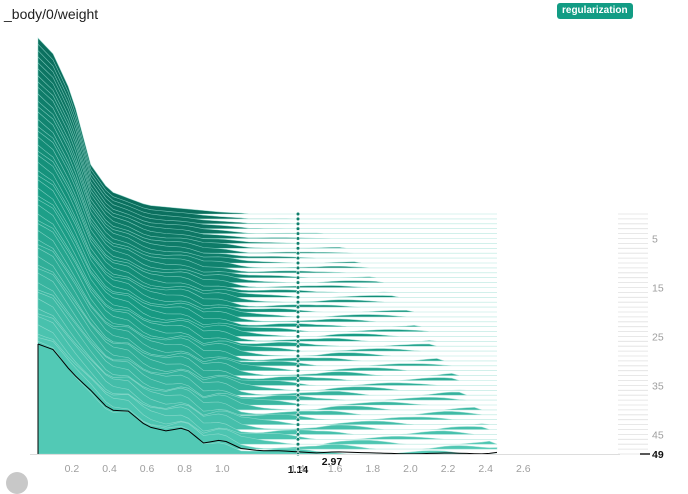 This screenshot has height=494, width=688. What do you see at coordinates (315, 343) in the screenshot?
I see `hover-crosshair: 1.14 2.97` at bounding box center [315, 343].